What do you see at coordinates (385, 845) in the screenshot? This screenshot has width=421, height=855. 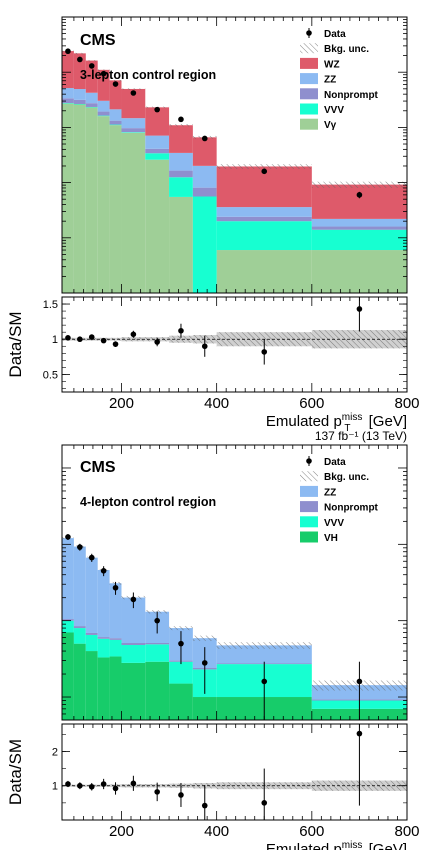 I see `x-axis-label-unit: [GeV]` at bounding box center [385, 845].